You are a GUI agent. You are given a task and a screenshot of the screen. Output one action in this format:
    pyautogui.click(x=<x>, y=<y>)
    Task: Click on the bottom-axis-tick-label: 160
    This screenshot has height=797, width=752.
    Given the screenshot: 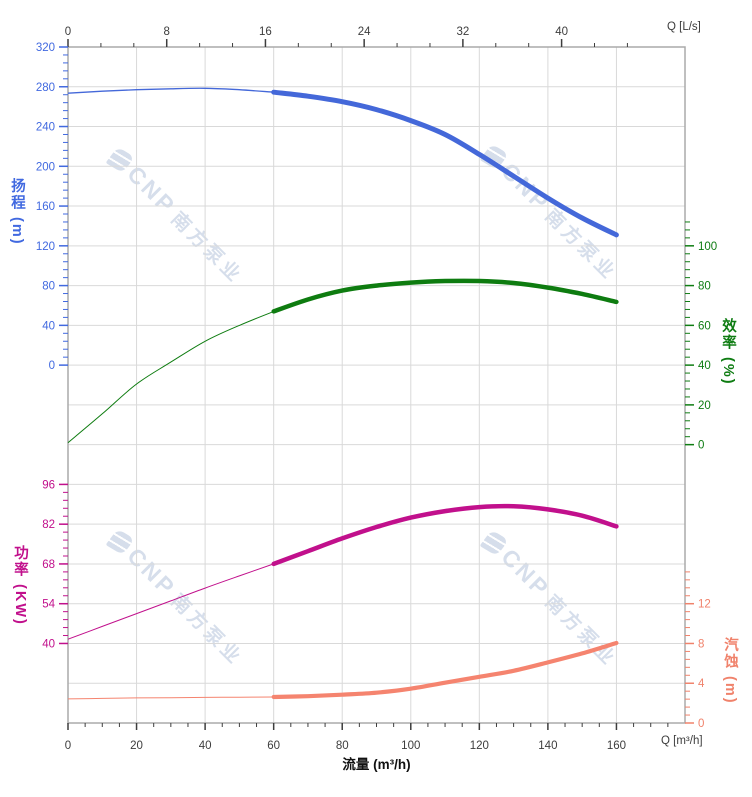 What is the action you would take?
    pyautogui.click(x=616, y=746)
    